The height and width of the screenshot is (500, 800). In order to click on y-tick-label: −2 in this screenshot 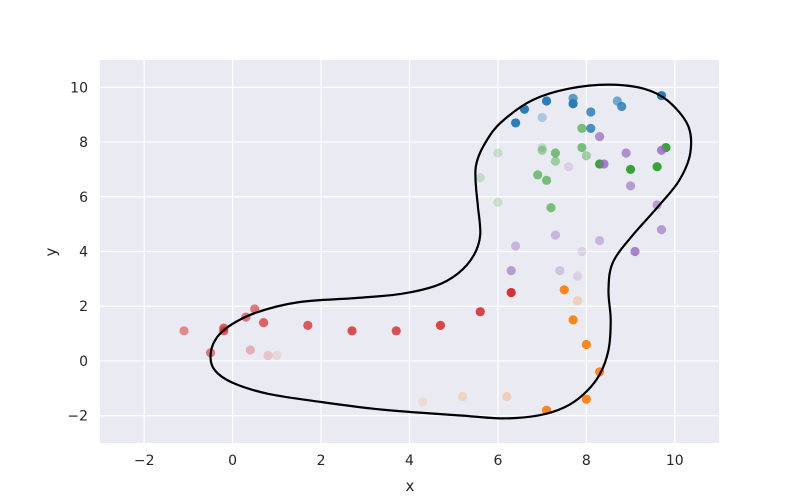, I will do `click(77, 417)`.